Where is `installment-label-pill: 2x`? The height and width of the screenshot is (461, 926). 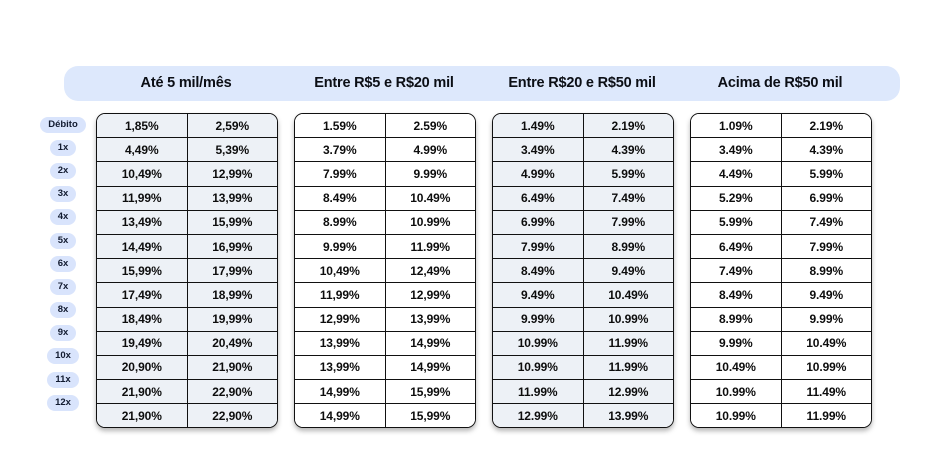
installment-label-pill: 2x is located at coordinates (63, 170).